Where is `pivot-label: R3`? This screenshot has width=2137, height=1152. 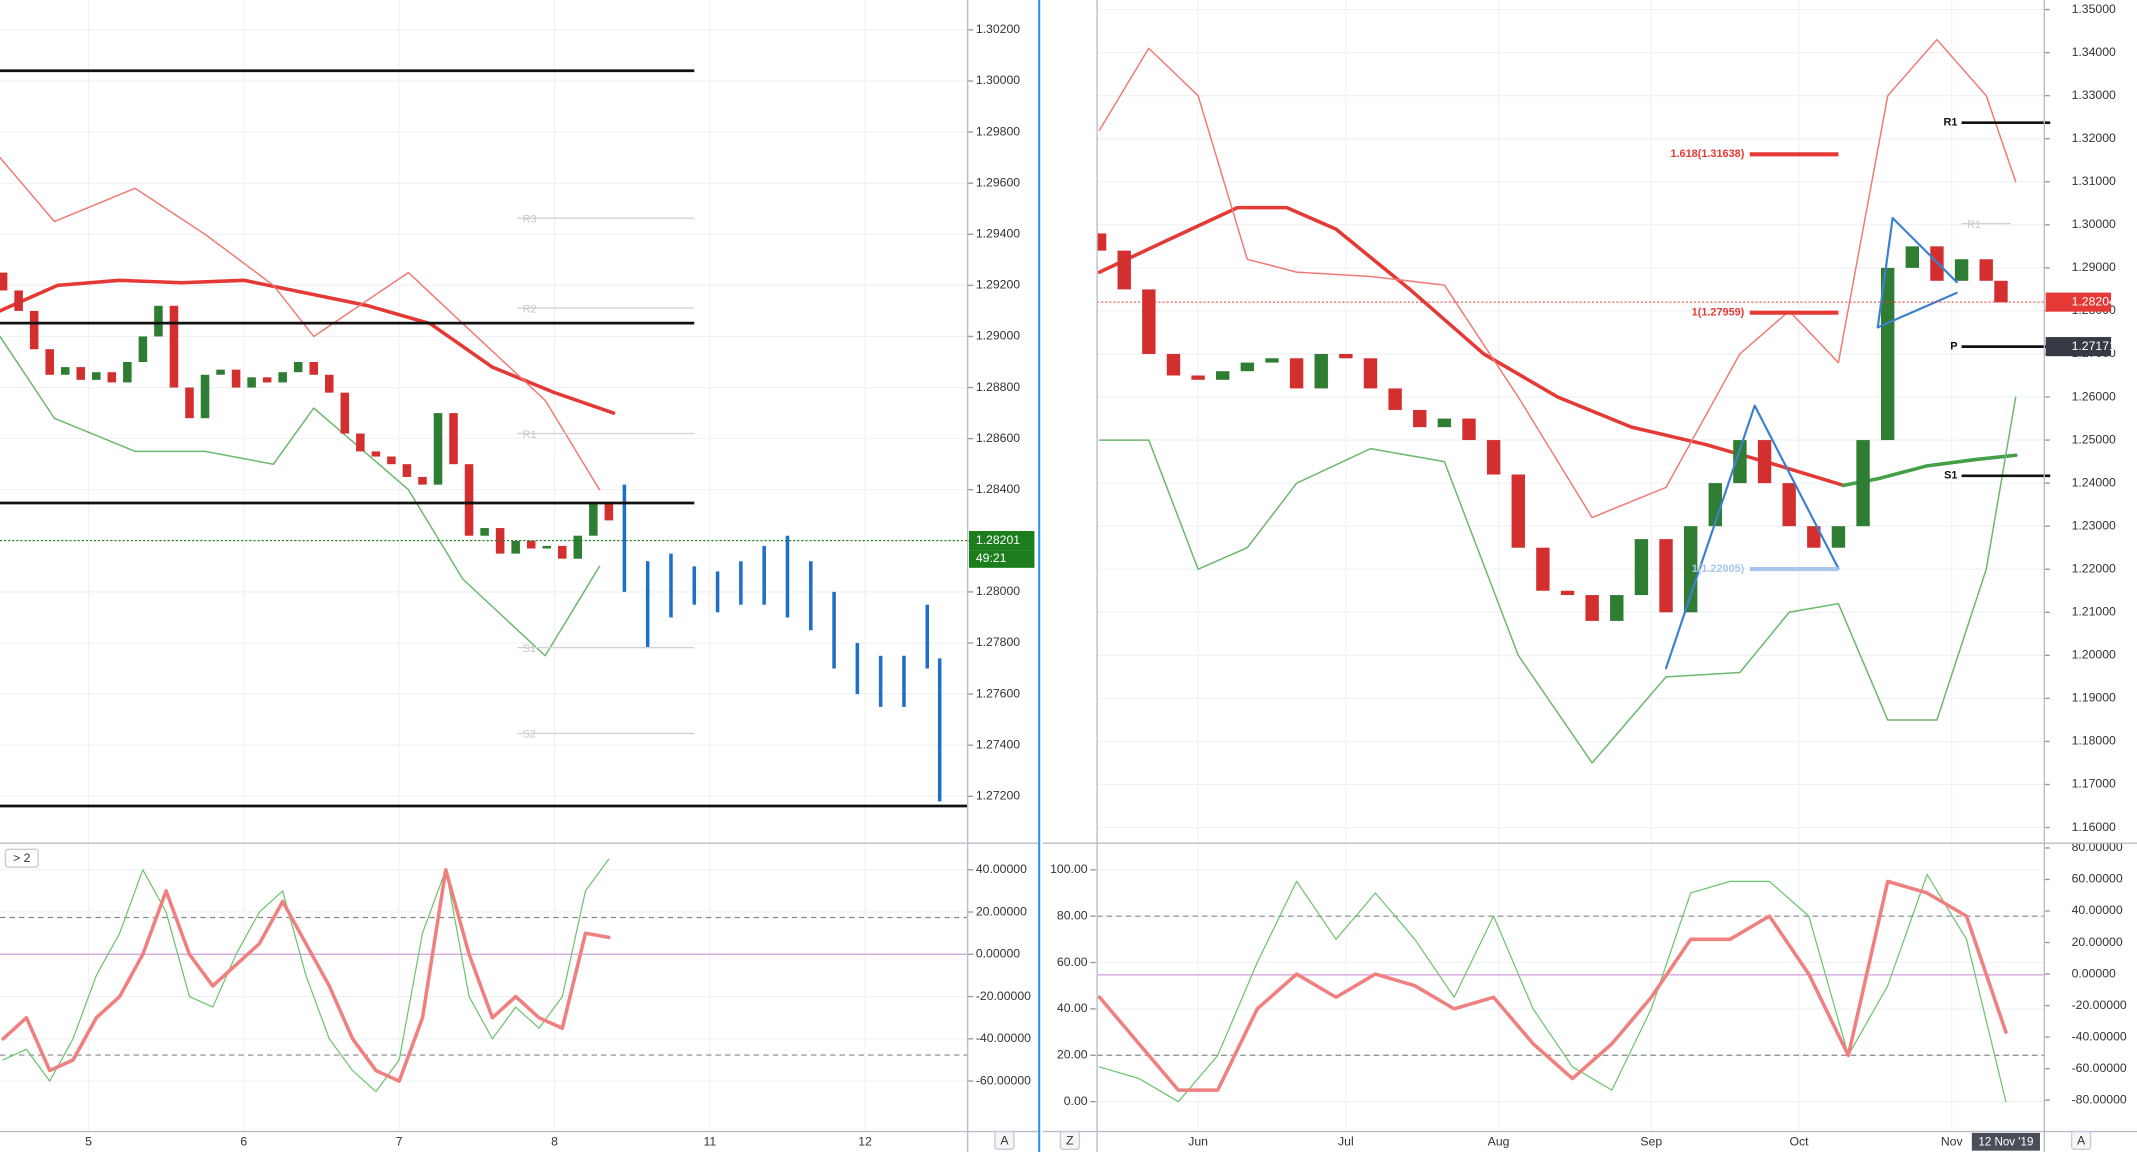 pivot-label: R3 is located at coordinates (530, 219).